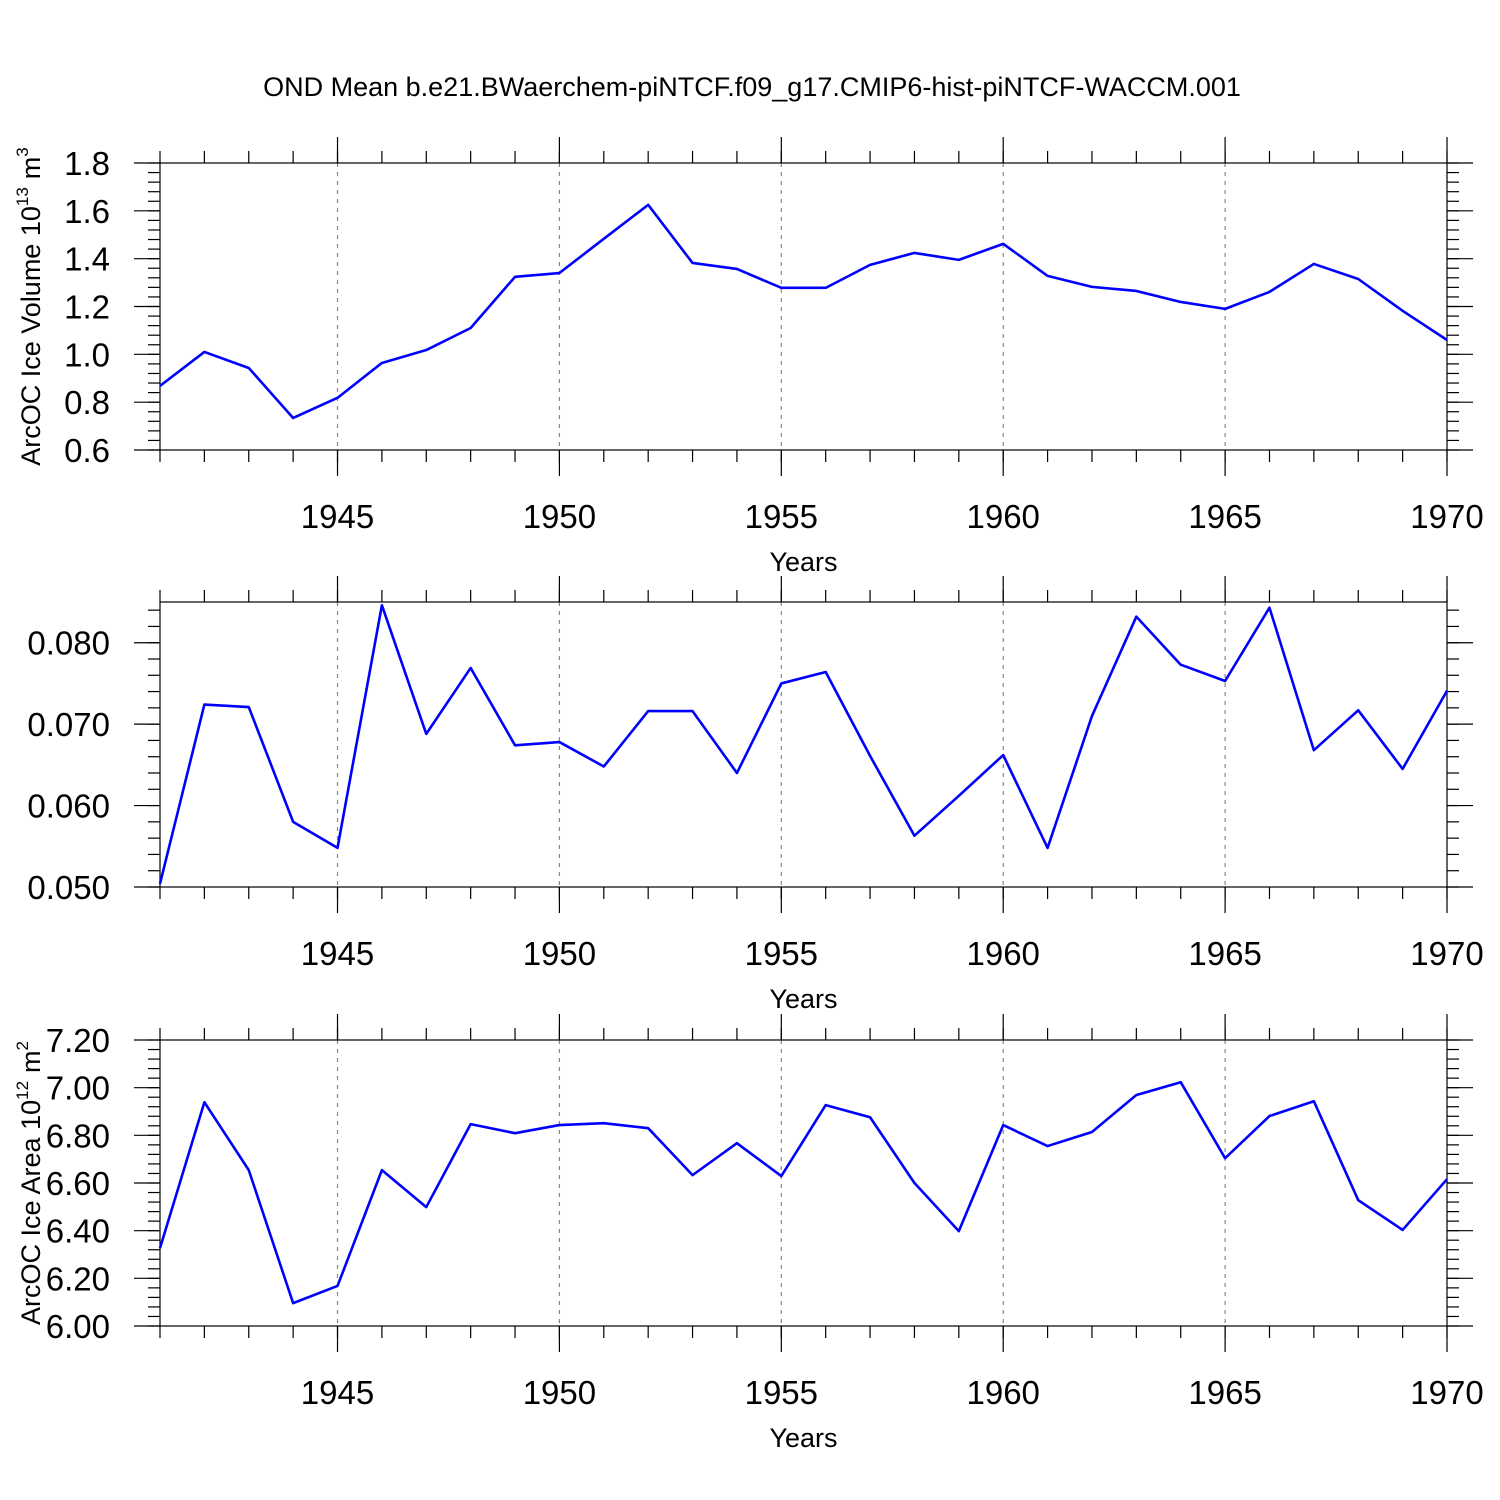 The image size is (1500, 1500). I want to click on y-axis-label: ArcOC Ice Area 1012 m2, so click(29, 1183).